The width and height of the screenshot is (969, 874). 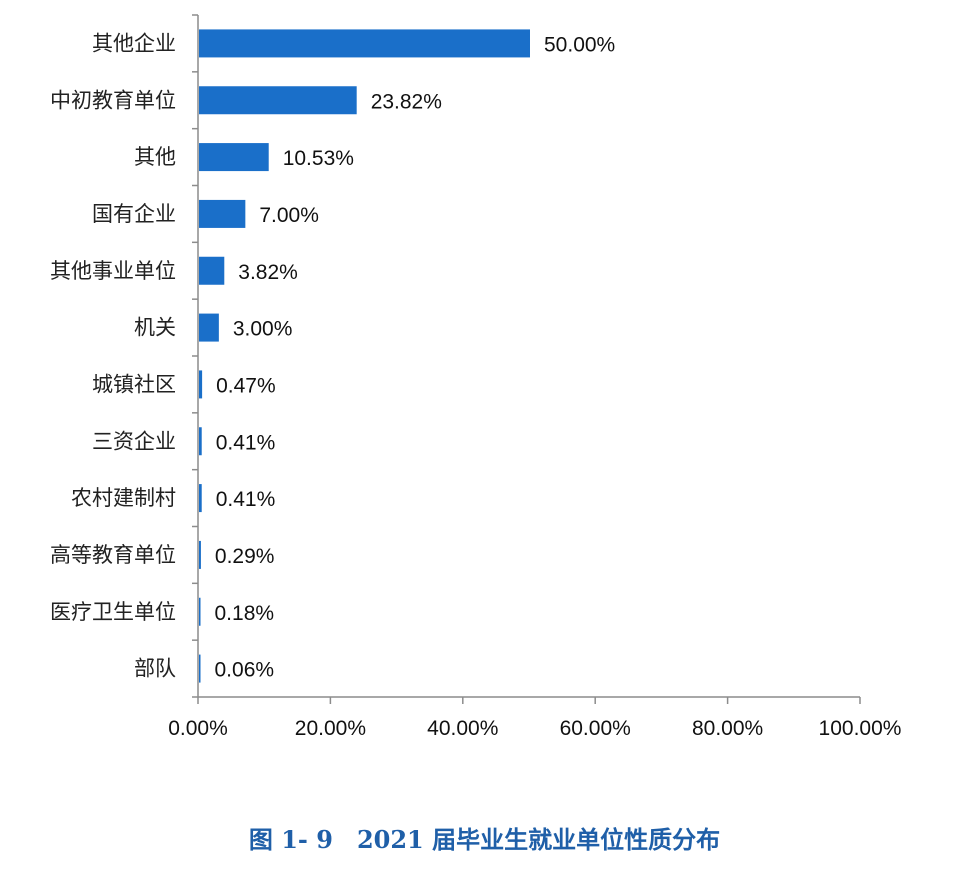 What do you see at coordinates (245, 613) in the screenshot?
I see `data-label: 0.18%` at bounding box center [245, 613].